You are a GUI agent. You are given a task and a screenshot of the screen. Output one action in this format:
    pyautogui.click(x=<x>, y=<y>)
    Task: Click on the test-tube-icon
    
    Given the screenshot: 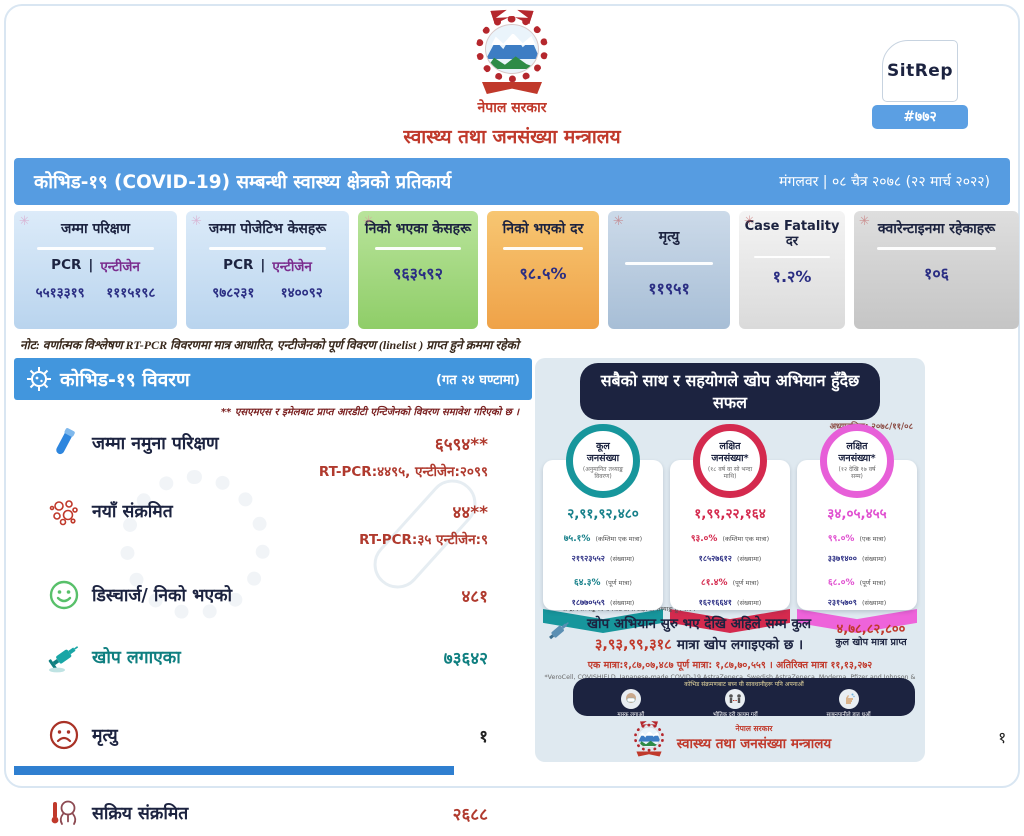 What is the action you would take?
    pyautogui.click(x=64, y=443)
    